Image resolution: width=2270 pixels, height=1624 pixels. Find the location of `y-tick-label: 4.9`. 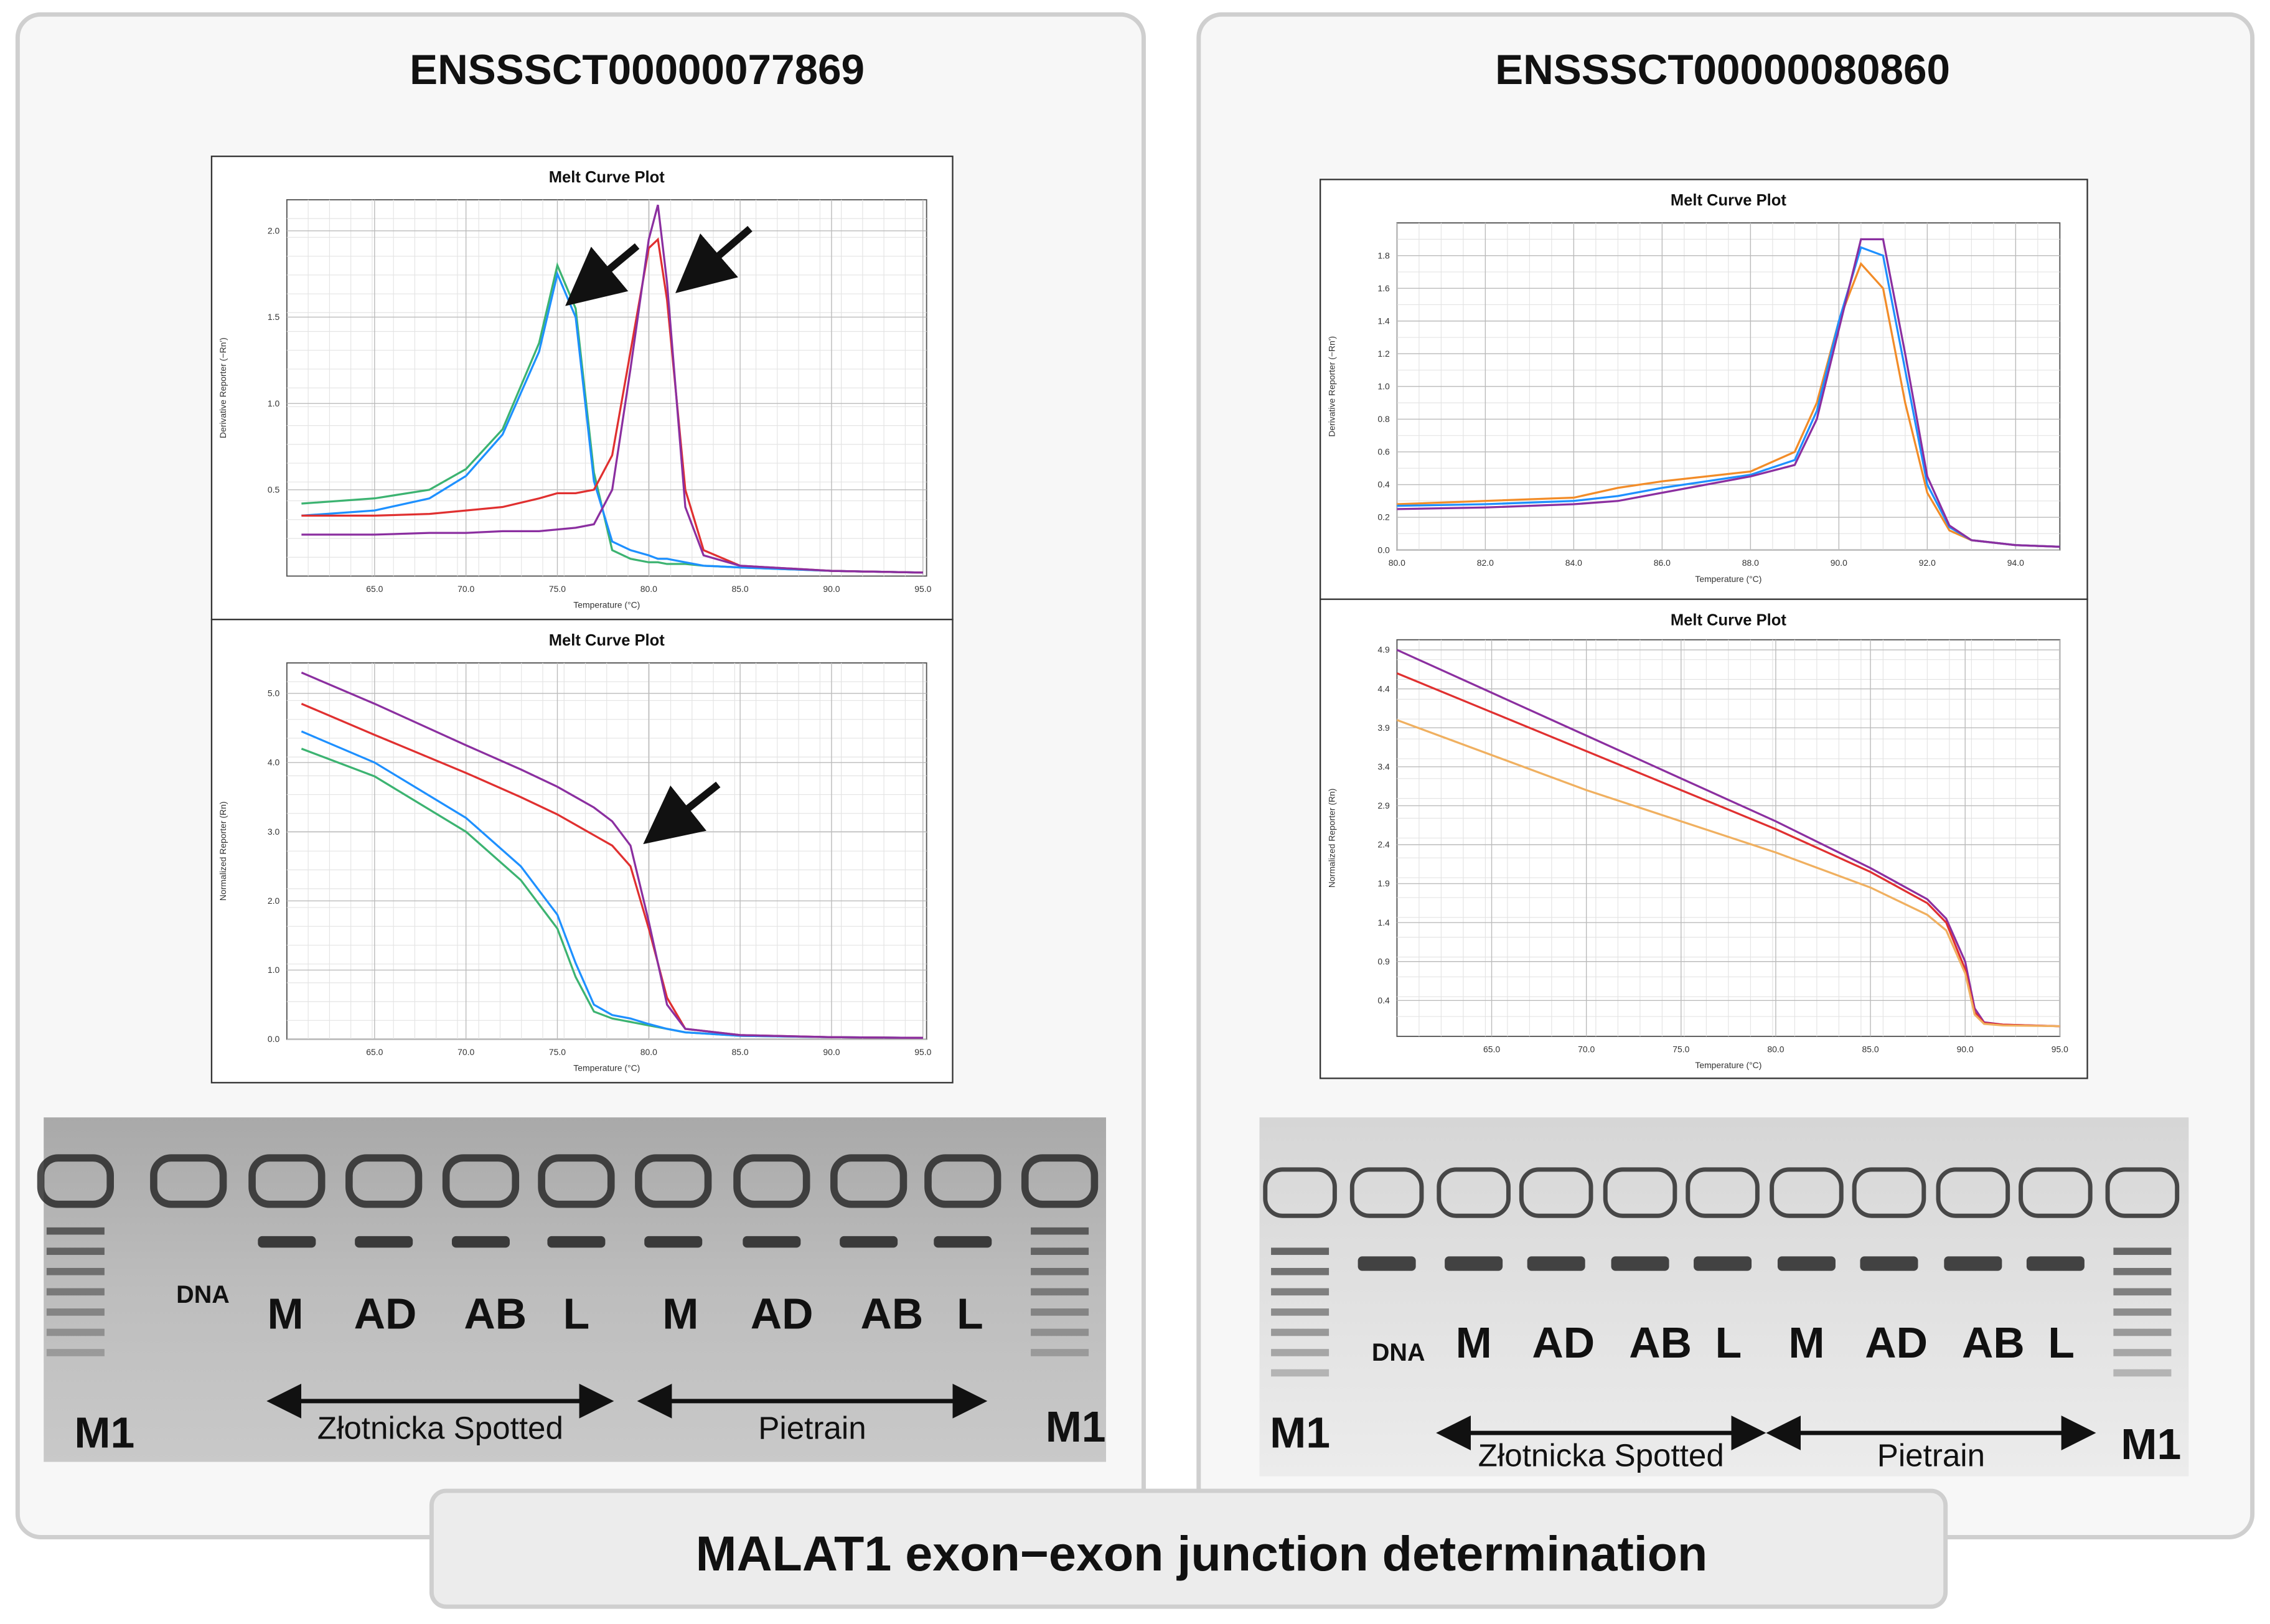

y-tick-label: 4.9 is located at coordinates (1383, 650).